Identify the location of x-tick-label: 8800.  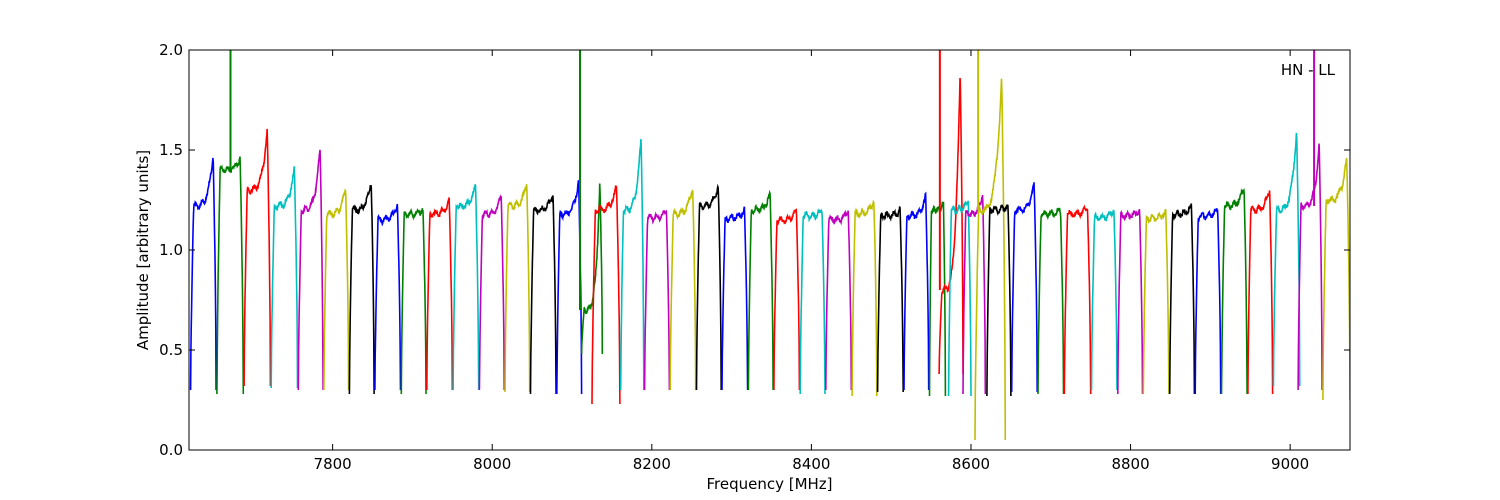
(1130, 464).